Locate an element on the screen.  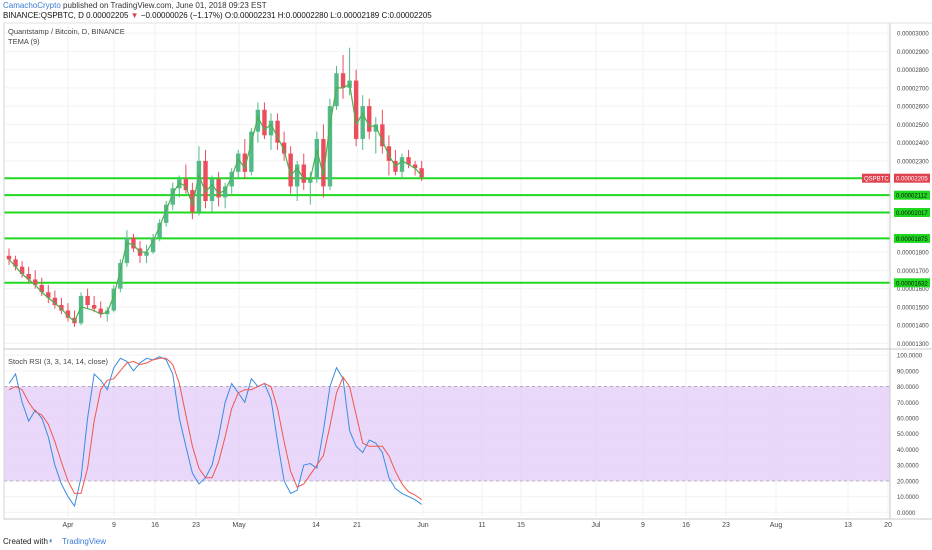
footer: Created with ◐ TradingView is located at coordinates (466, 542).